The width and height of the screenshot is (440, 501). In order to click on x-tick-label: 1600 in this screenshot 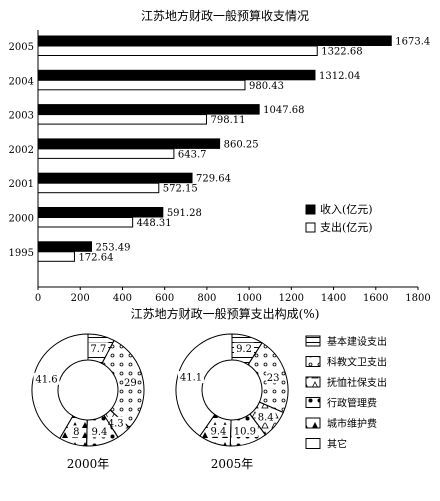, I will do `click(375, 298)`.